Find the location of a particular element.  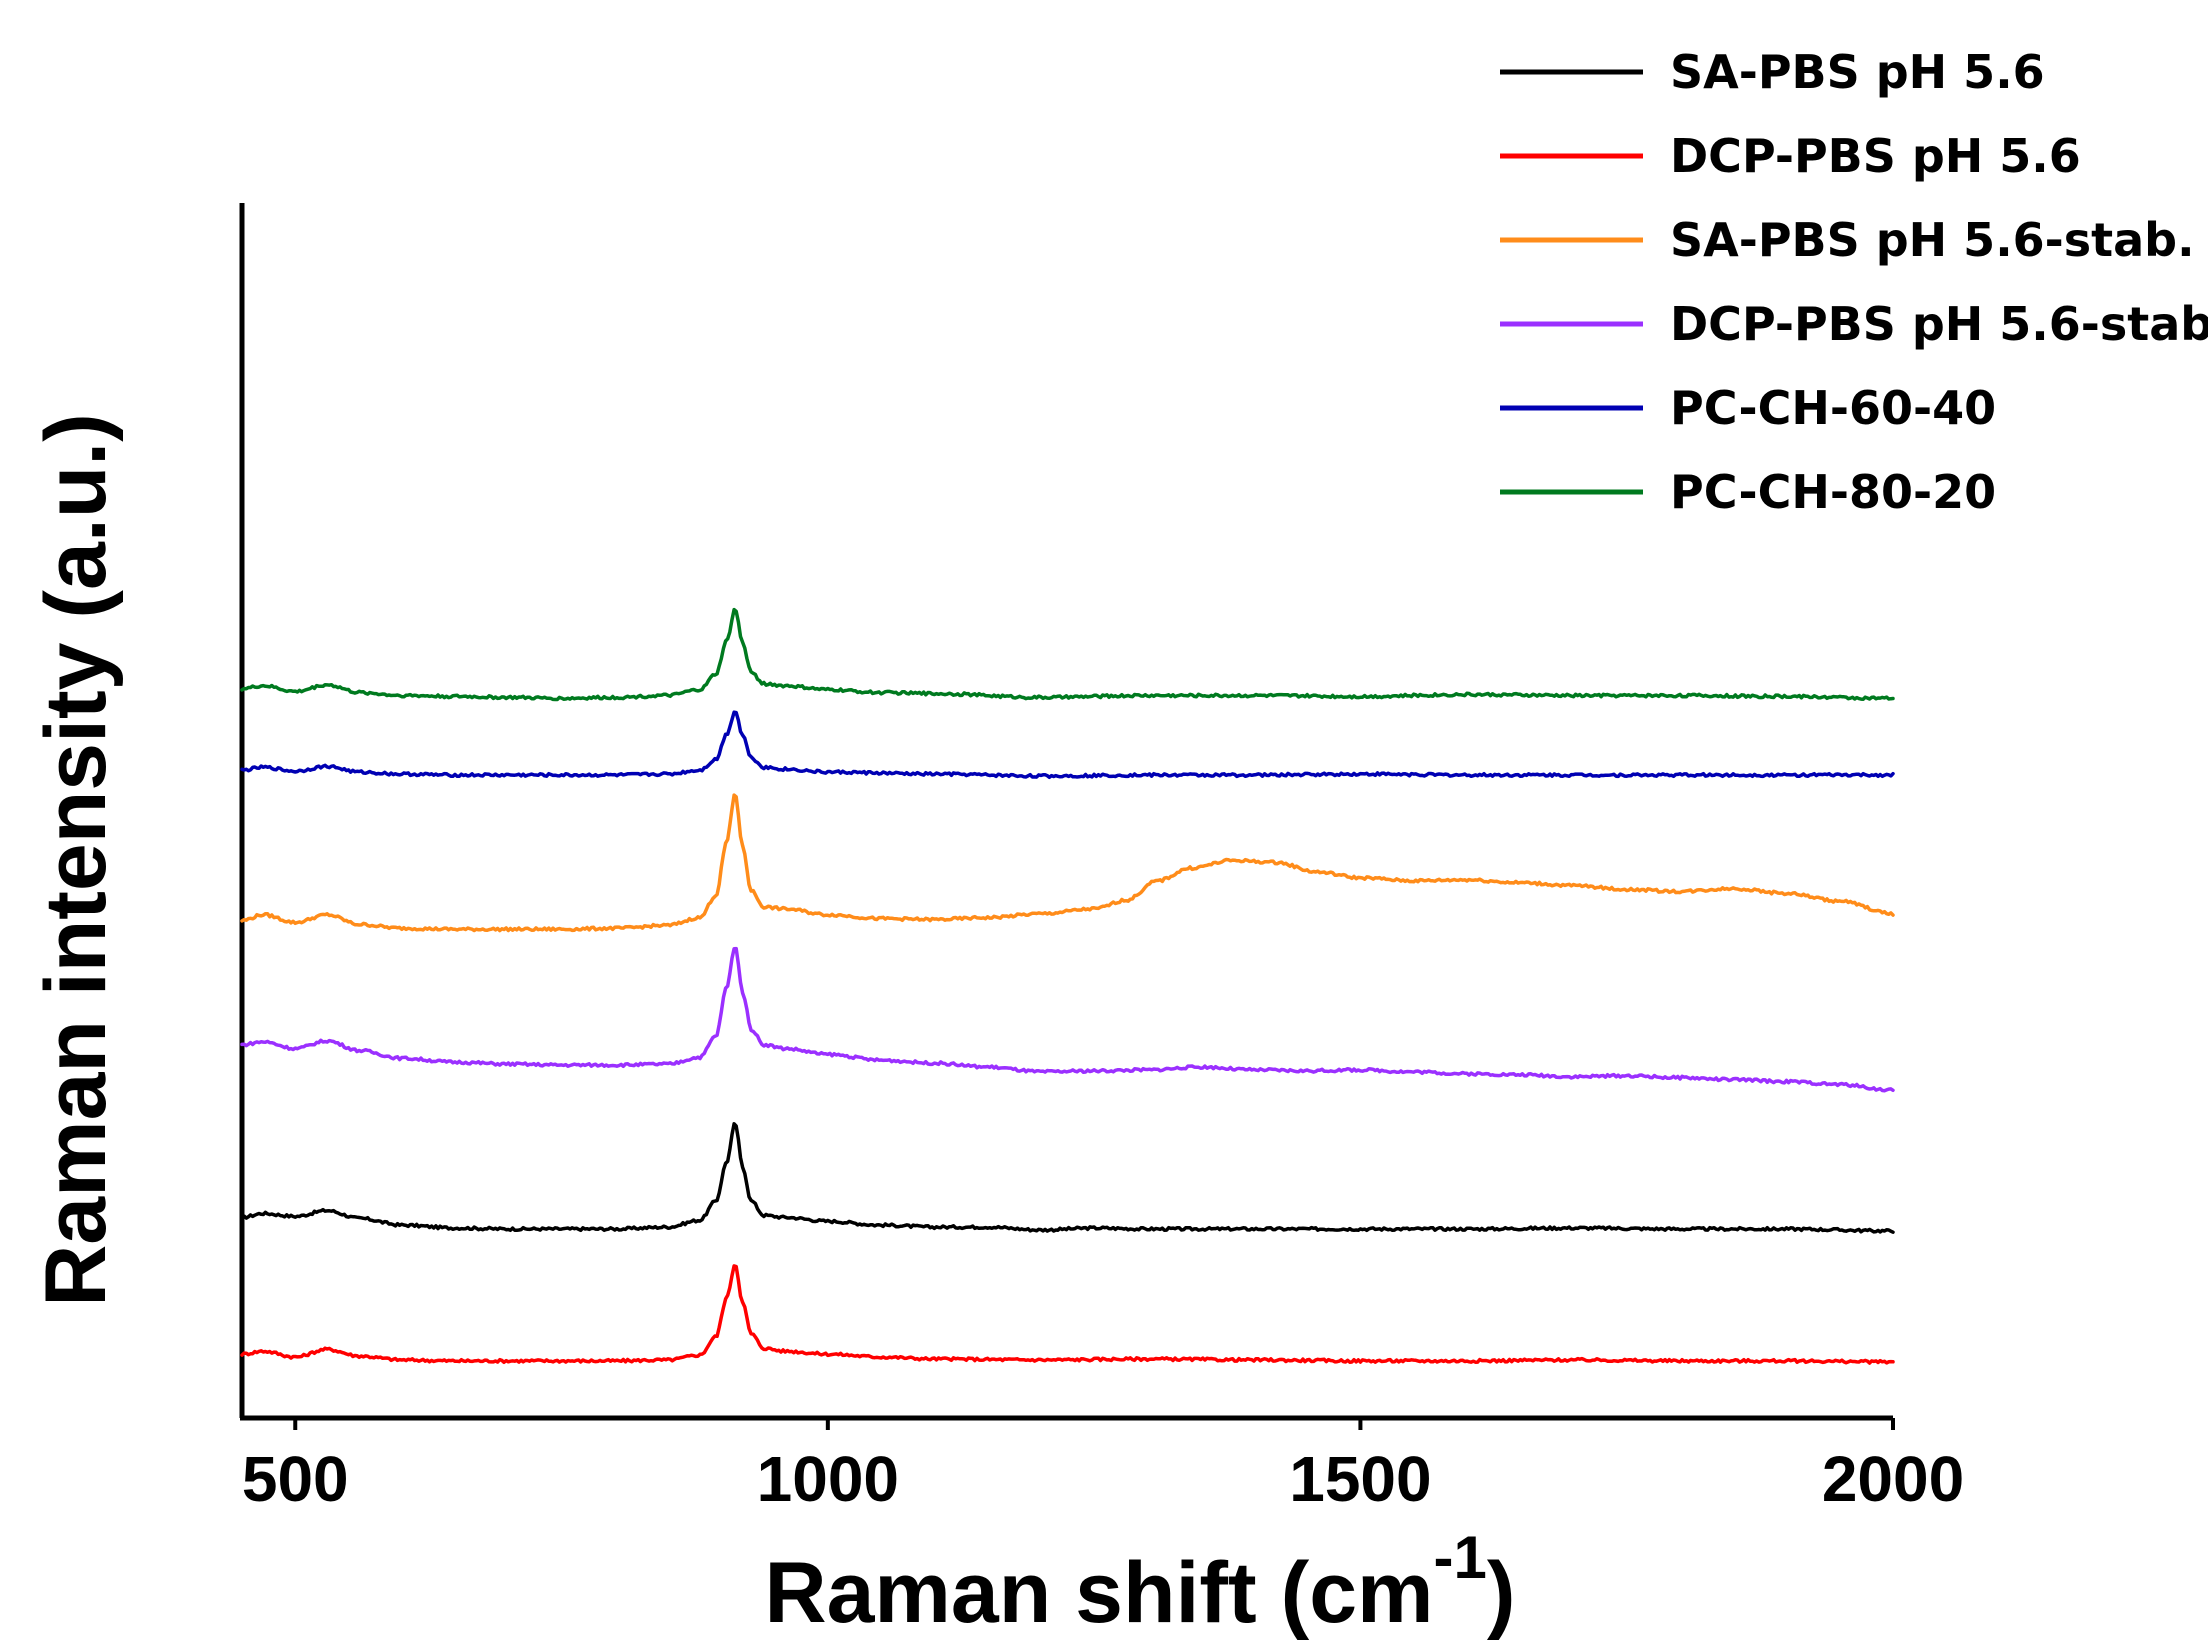

legend-label-3: SA-PBS pH 5.6-stab. is located at coordinates (1932, 240).